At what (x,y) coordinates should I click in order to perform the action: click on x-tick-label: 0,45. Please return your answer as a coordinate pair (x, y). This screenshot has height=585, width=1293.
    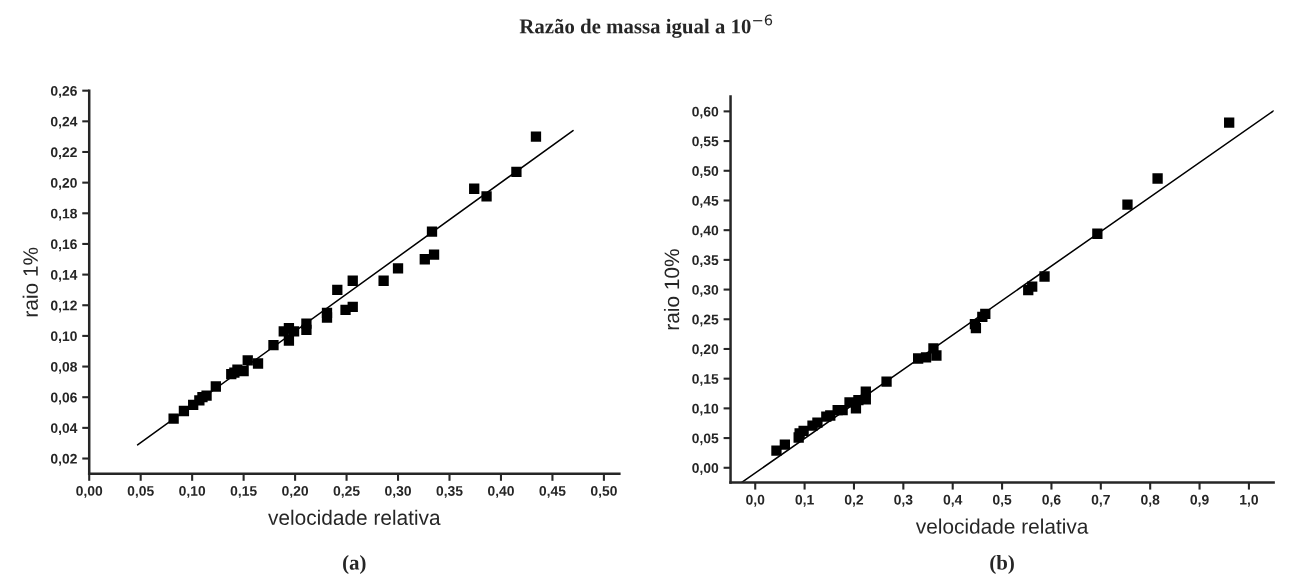
    Looking at the image, I should click on (552, 492).